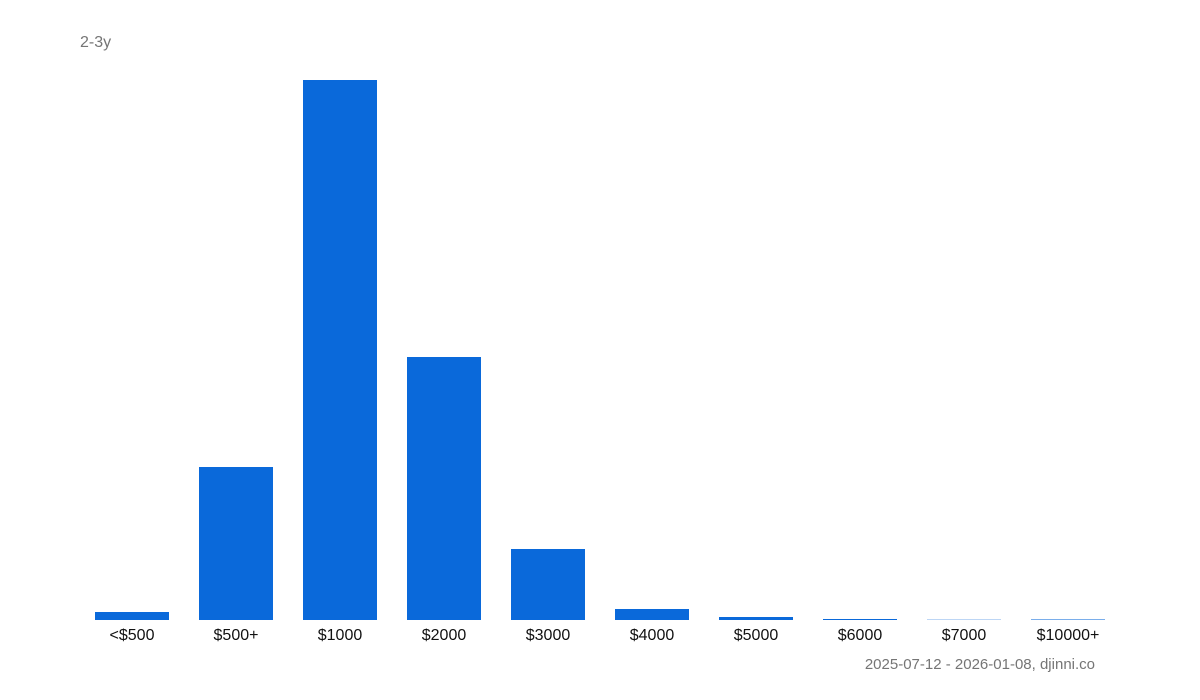 This screenshot has width=1200, height=700. I want to click on x-axis-tick-label: $10000+, so click(1068, 635).